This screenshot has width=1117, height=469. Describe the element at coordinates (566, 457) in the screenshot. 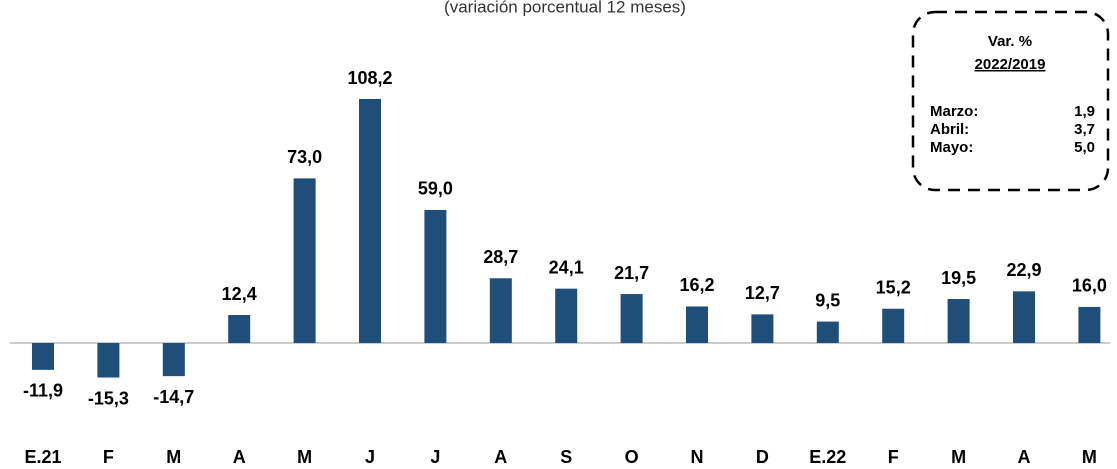

I see `x-tick-label: S` at that location.